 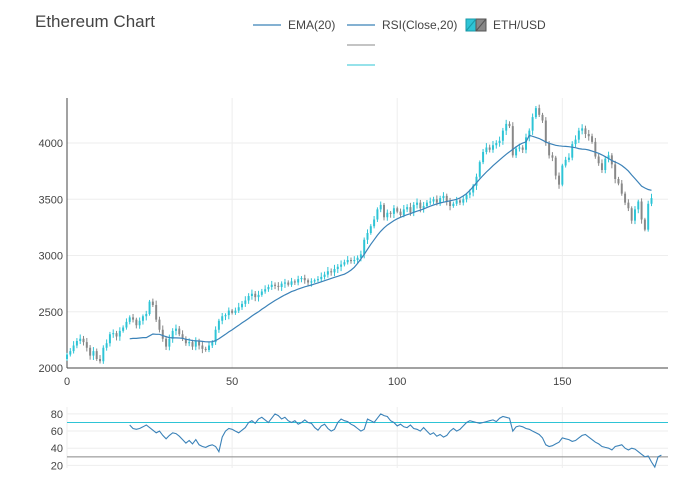 What do you see at coordinates (232, 382) in the screenshot?
I see `x-tick-label: 50` at bounding box center [232, 382].